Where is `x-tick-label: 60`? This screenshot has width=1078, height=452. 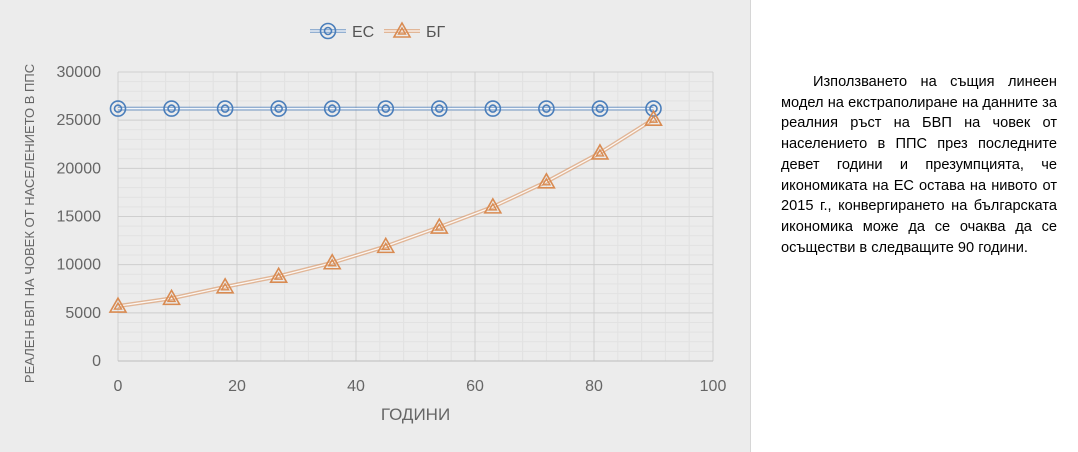
x-tick-label: 60 is located at coordinates (475, 386).